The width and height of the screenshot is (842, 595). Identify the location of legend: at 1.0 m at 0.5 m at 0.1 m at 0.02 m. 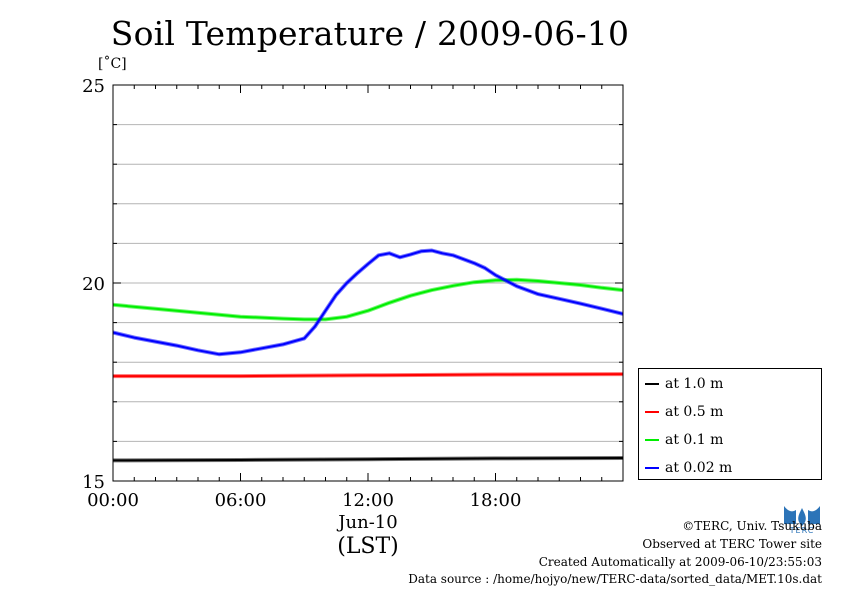
(730, 424).